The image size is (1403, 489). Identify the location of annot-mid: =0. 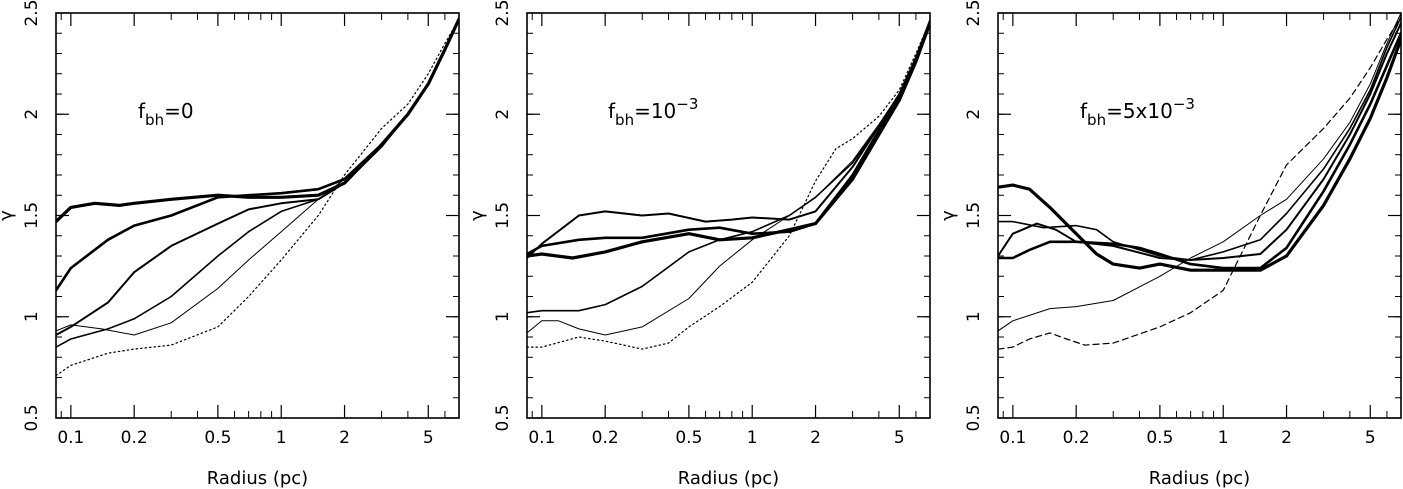
(178, 111).